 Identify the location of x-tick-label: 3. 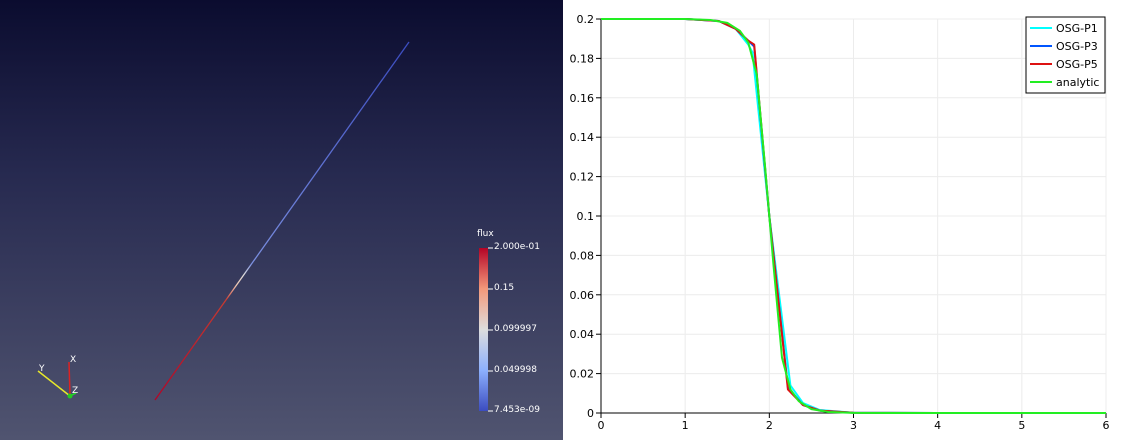
(853, 425).